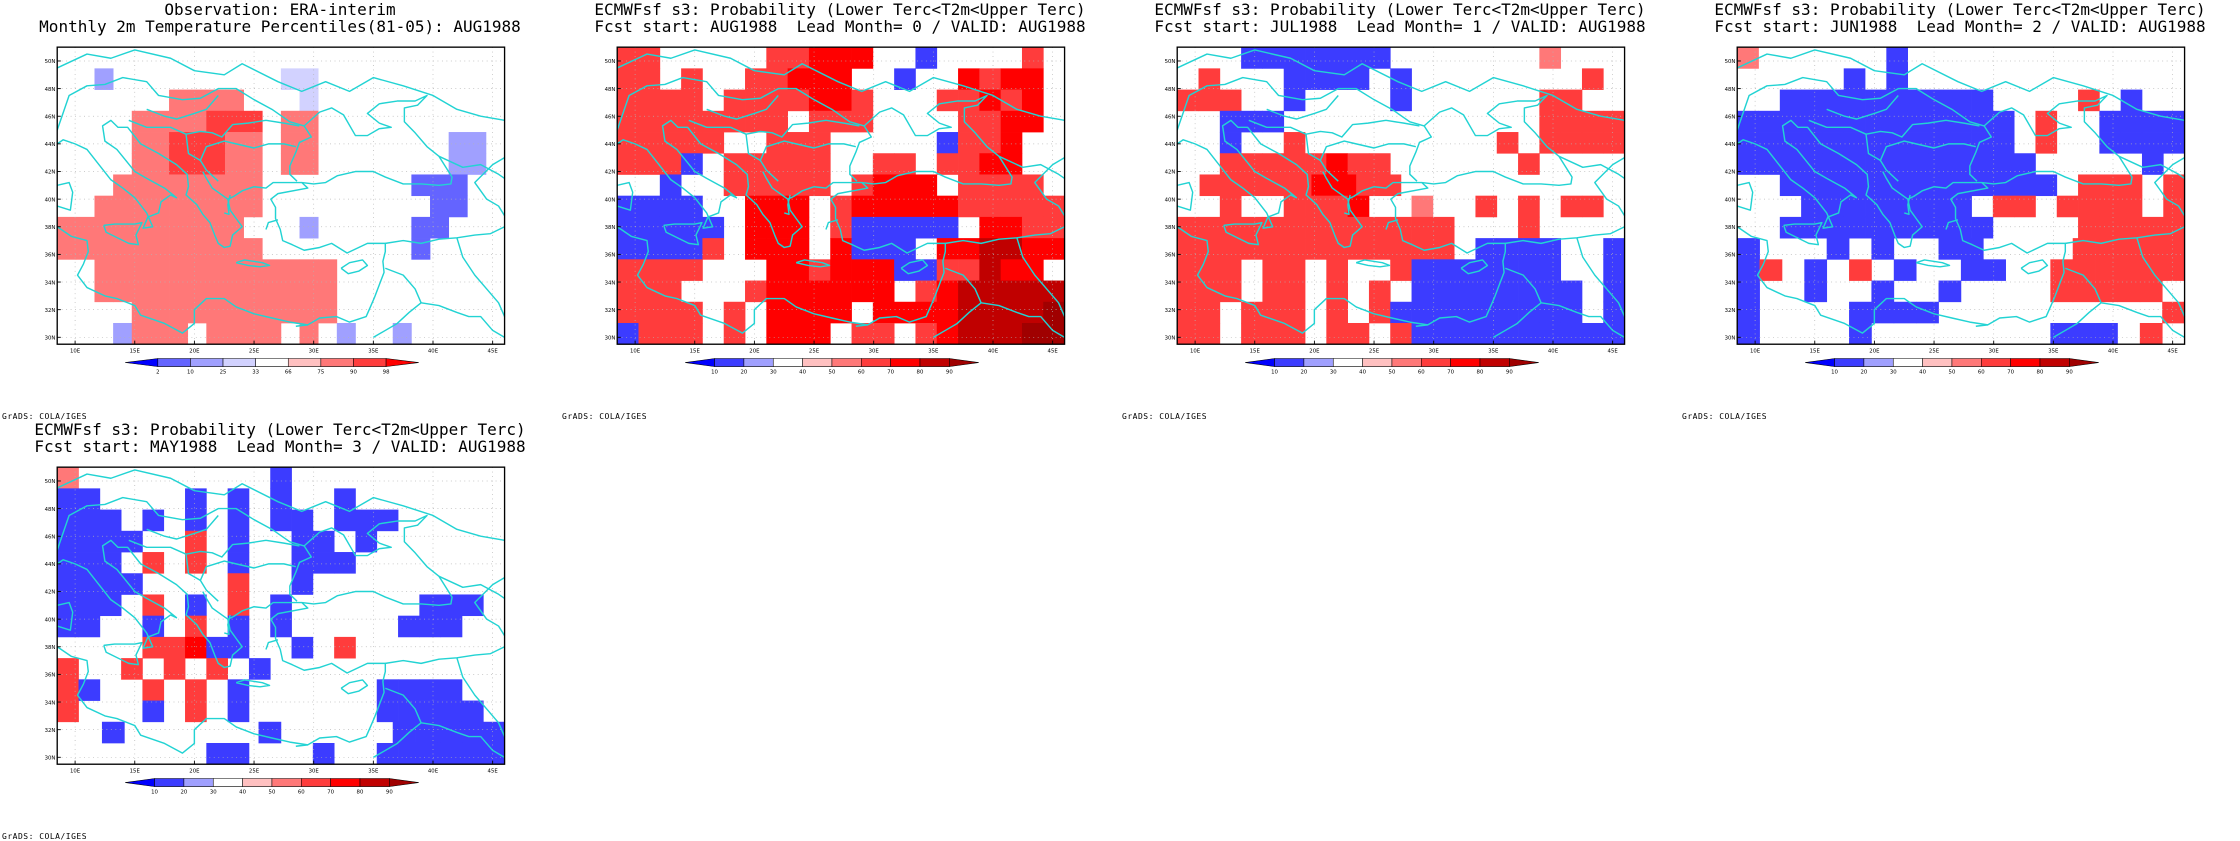 The height and width of the screenshot is (841, 2240). What do you see at coordinates (242, 793) in the screenshot?
I see `legend-label: 40` at bounding box center [242, 793].